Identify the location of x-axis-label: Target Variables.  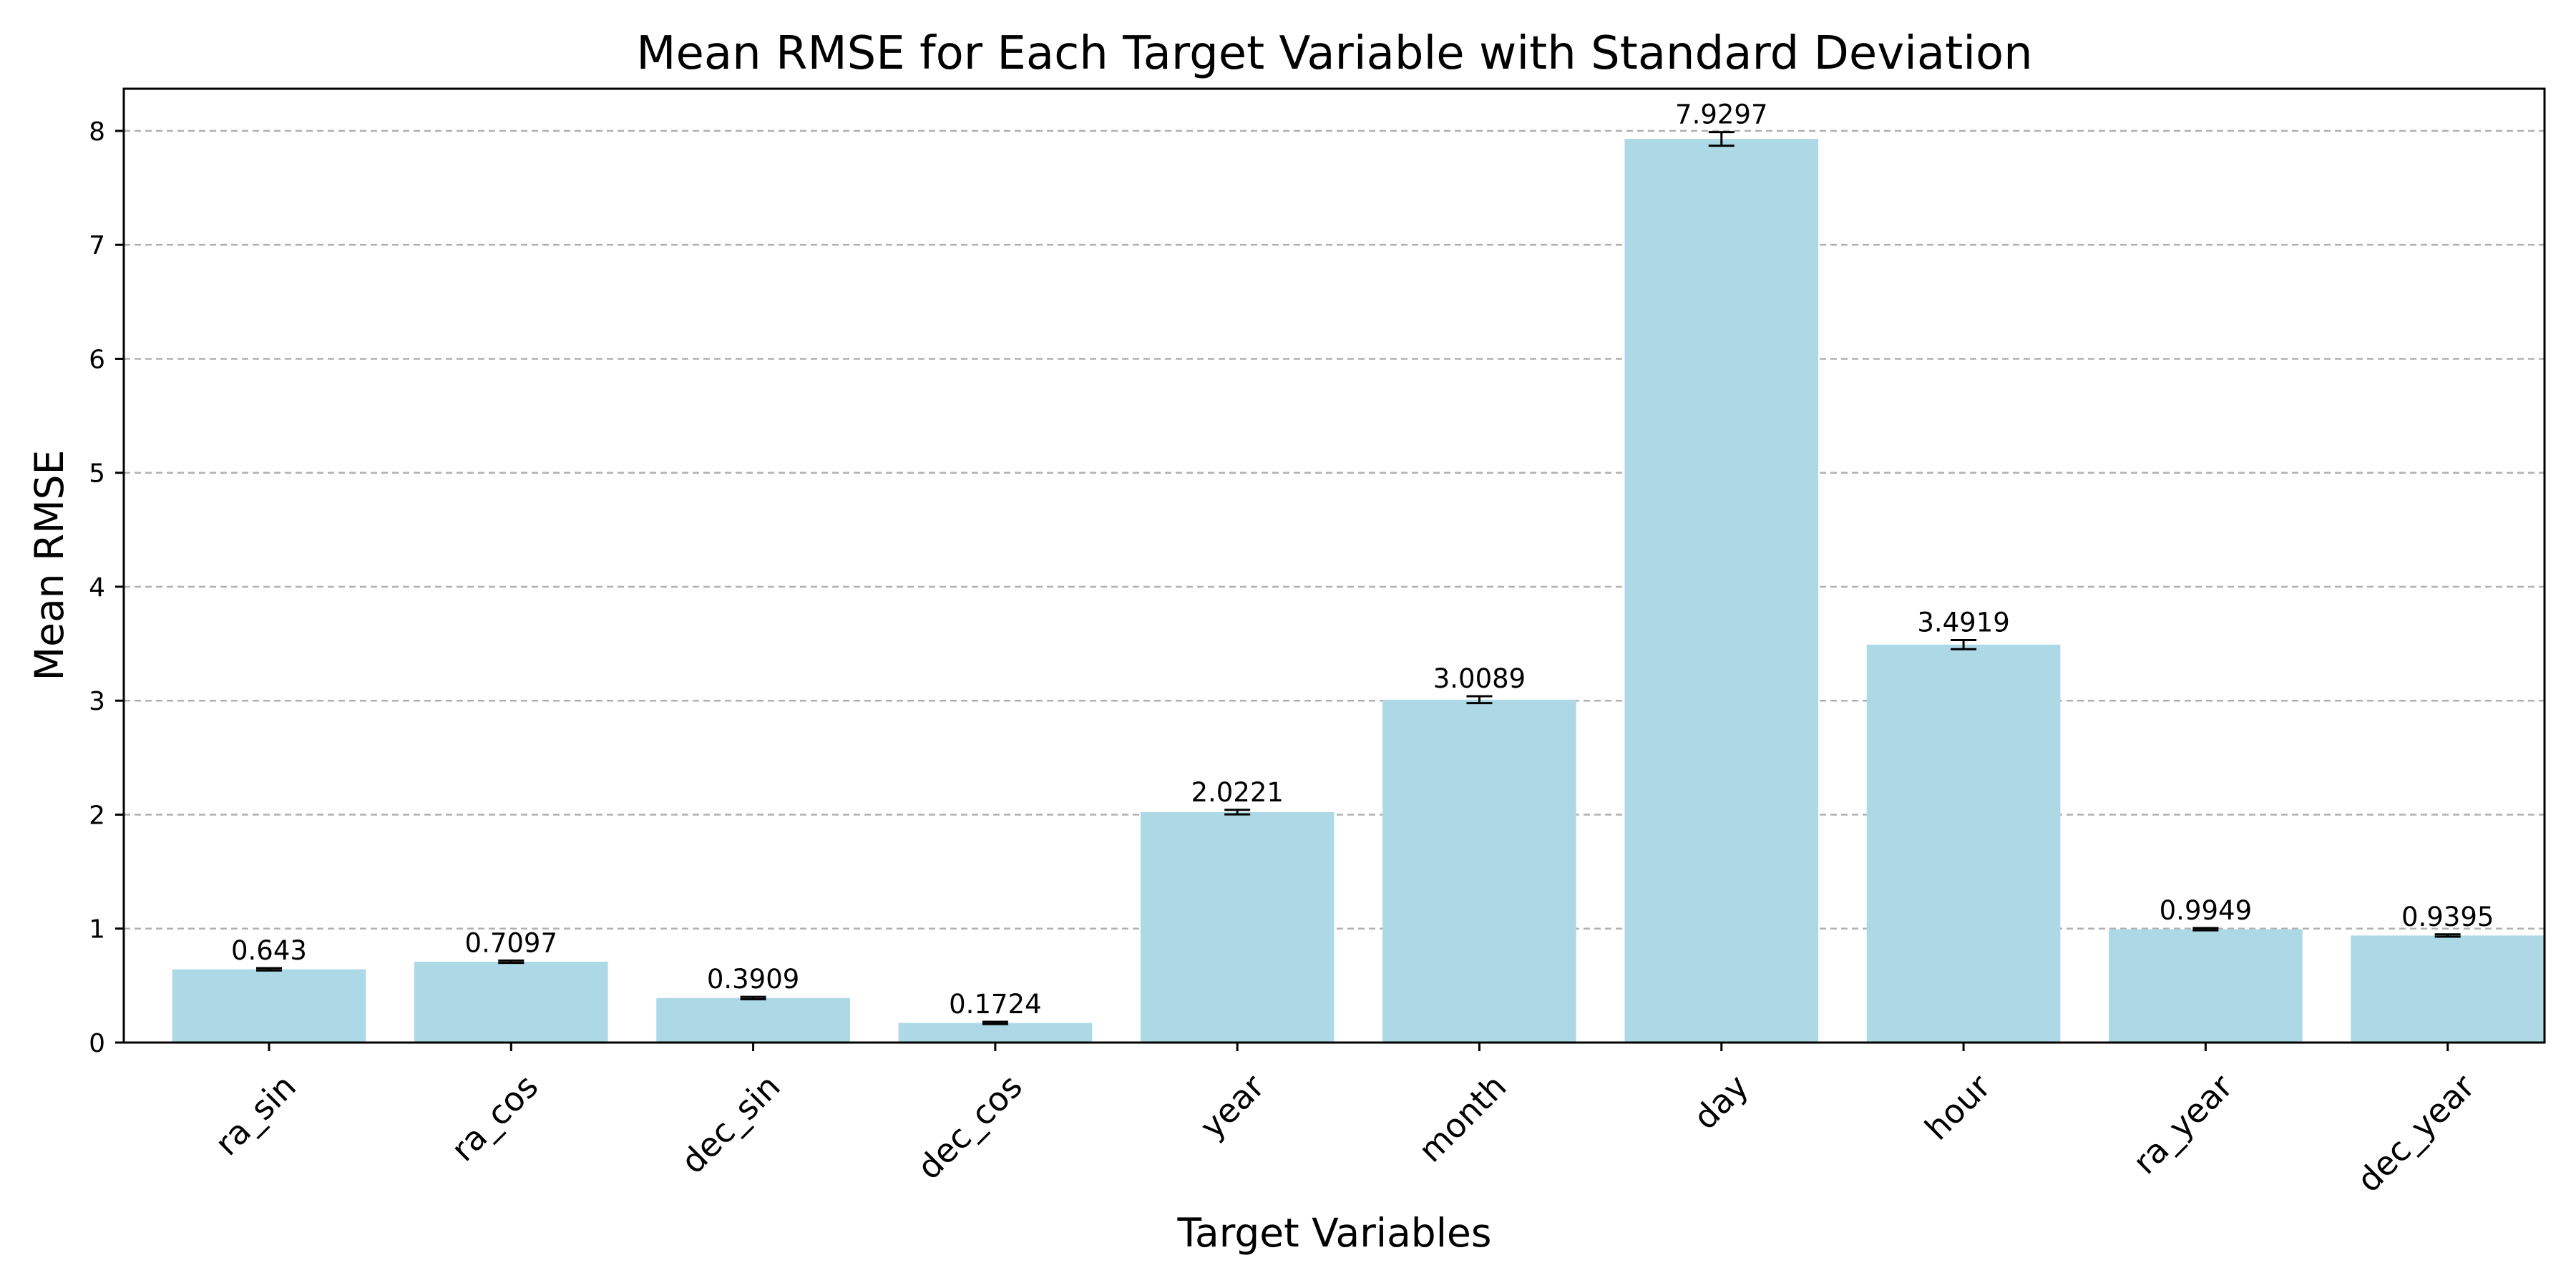
(1334, 1233).